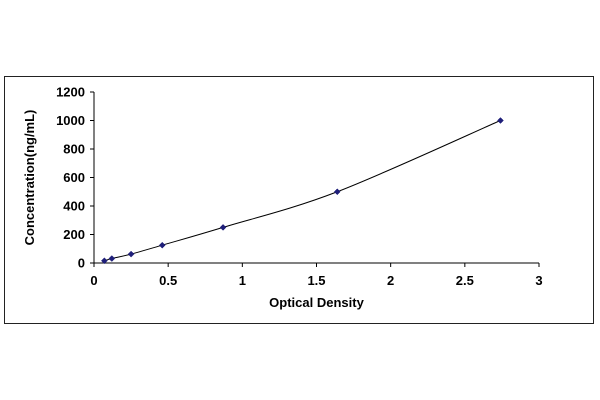 The width and height of the screenshot is (600, 400). Describe the element at coordinates (538, 280) in the screenshot. I see `x-tick-label: 3` at that location.